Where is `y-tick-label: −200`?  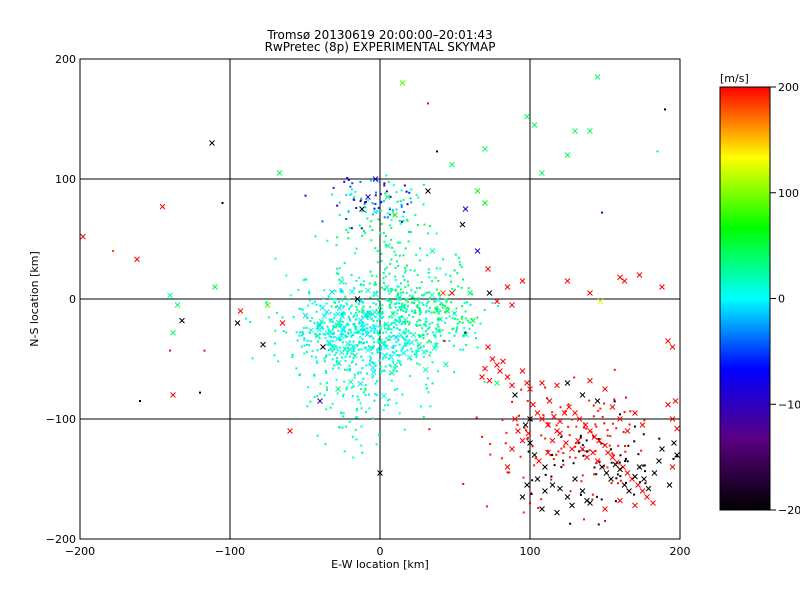 y-tick-label: −200 is located at coordinates (61, 539).